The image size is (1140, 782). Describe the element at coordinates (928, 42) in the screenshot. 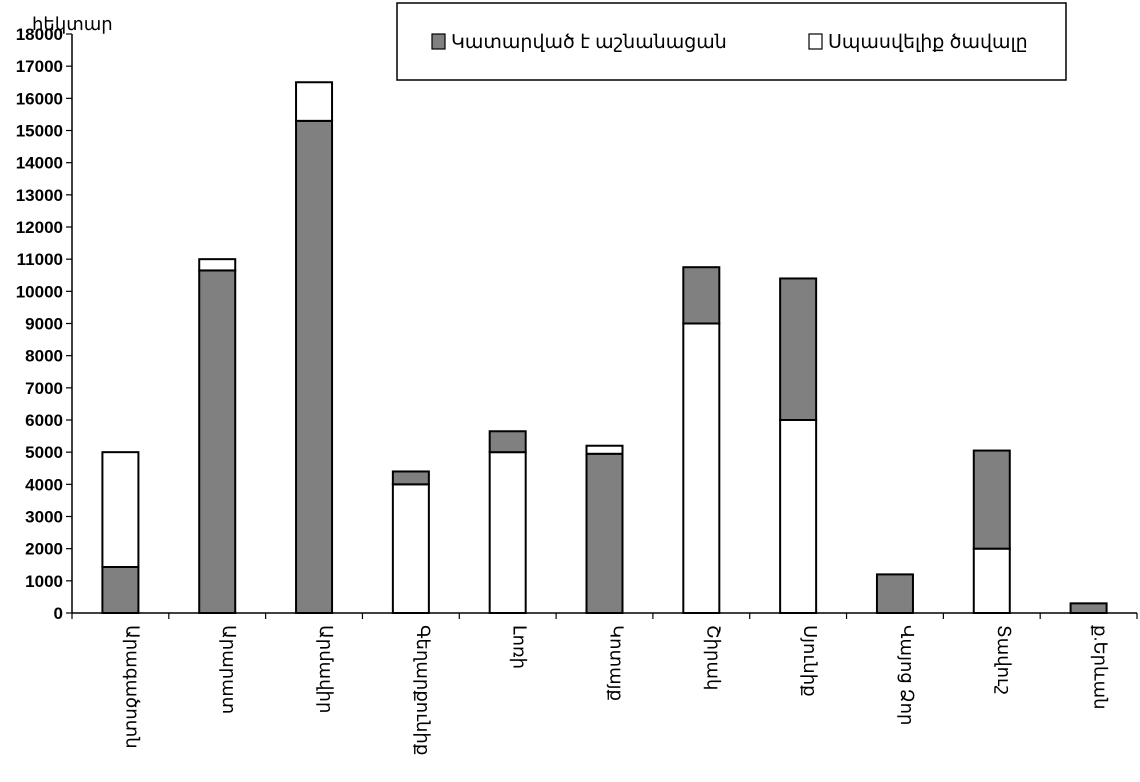

I see `legend-label-expected: Սպասվելիք ծավալը` at that location.